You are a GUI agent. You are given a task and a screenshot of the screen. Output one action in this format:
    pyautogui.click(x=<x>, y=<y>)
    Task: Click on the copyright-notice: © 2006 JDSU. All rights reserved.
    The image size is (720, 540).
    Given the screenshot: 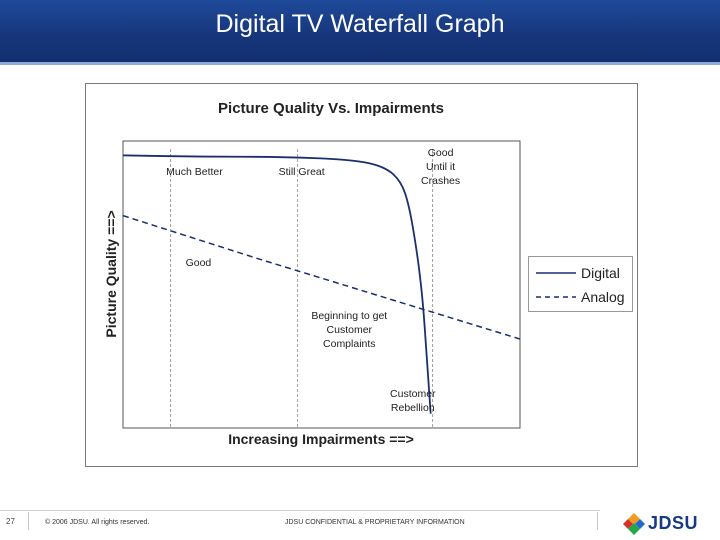 What is the action you would take?
    pyautogui.click(x=97, y=522)
    